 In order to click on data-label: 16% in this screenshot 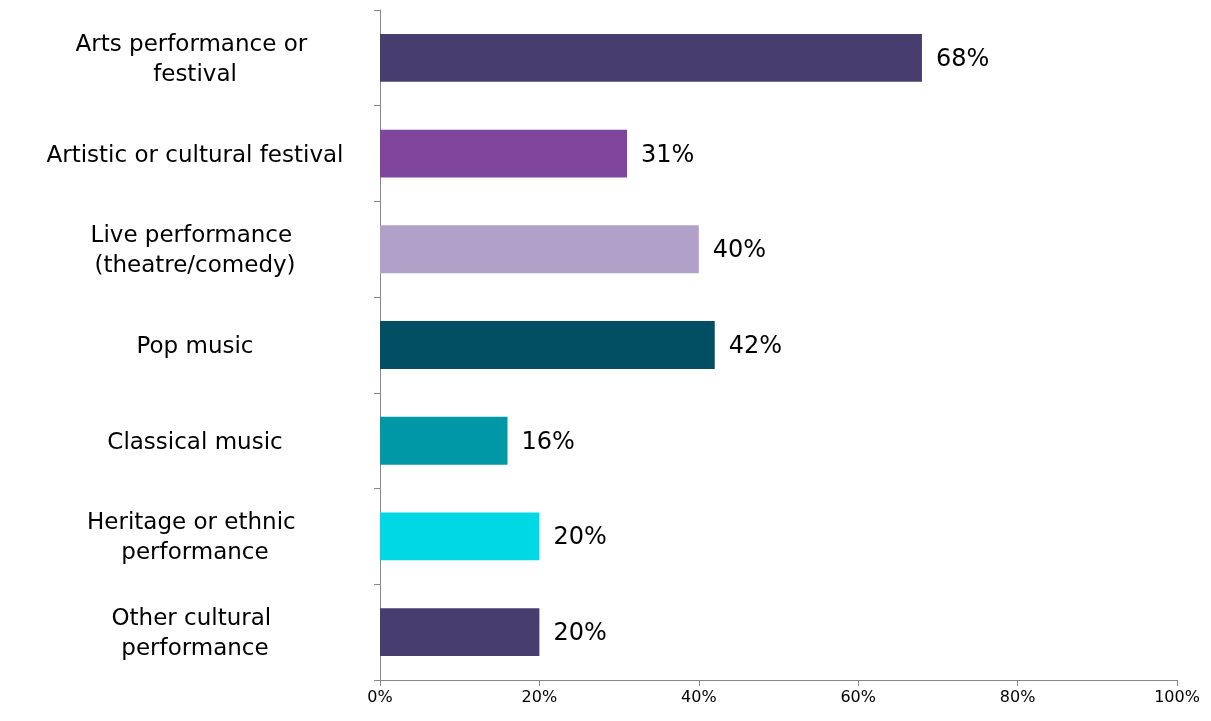, I will do `click(548, 440)`.